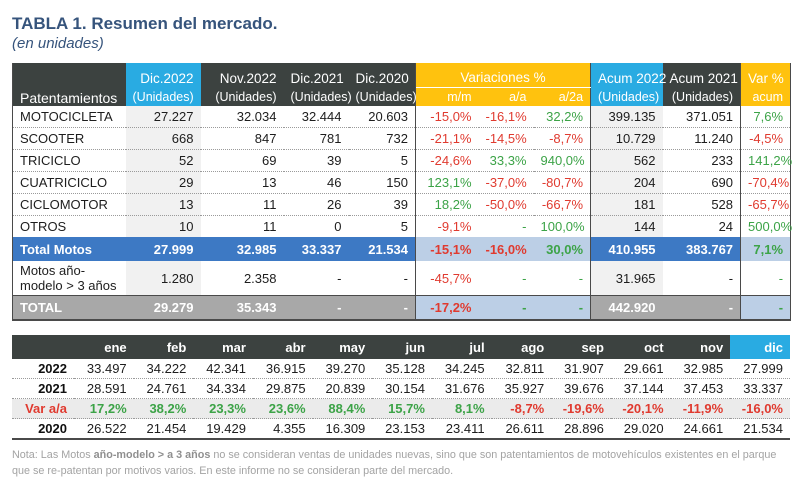 Image resolution: width=800 pixels, height=479 pixels. Describe the element at coordinates (626, 249) in the screenshot. I see `acum-cell: 410.955` at that location.